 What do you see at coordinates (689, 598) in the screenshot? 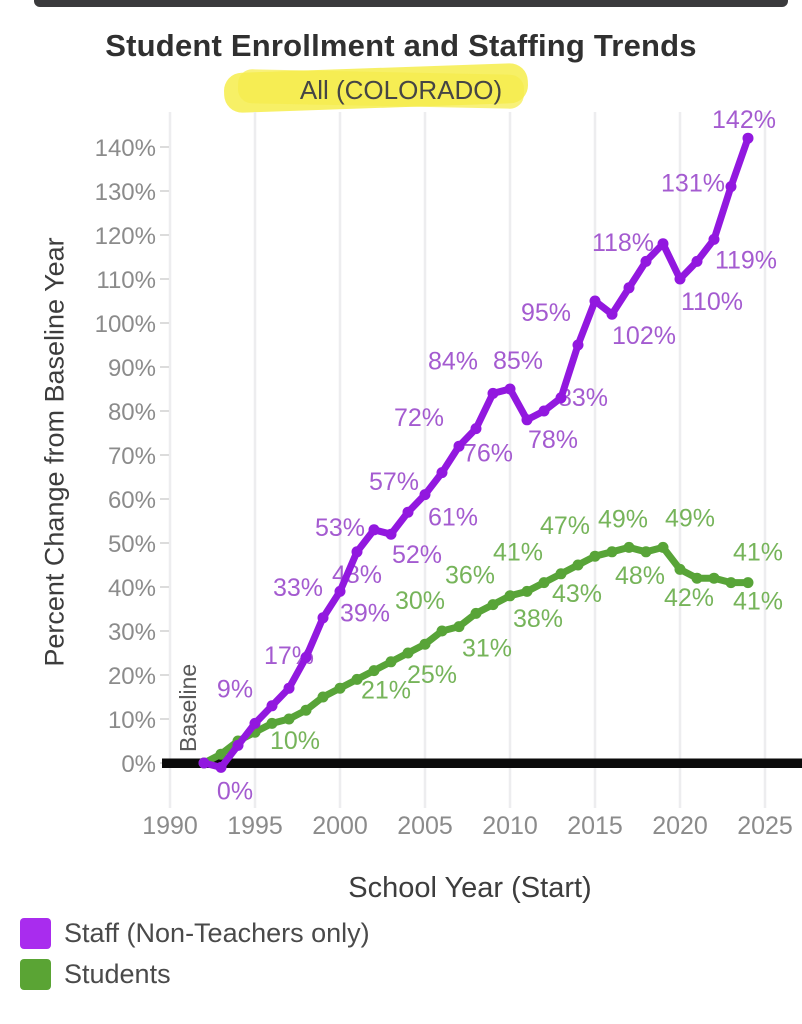
I see `data-label-students: 42%` at bounding box center [689, 598].